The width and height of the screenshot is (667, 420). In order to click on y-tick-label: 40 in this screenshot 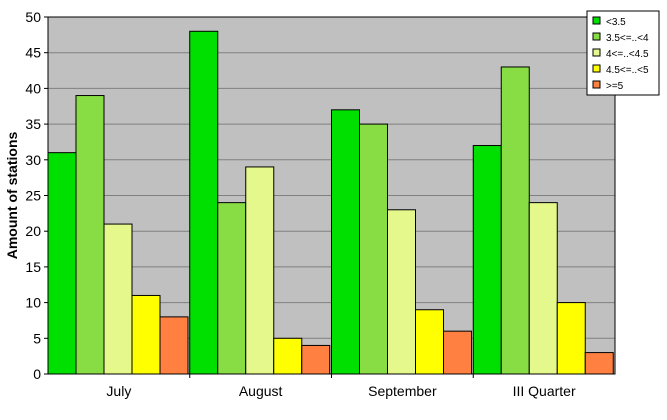, I will do `click(33, 88)`.